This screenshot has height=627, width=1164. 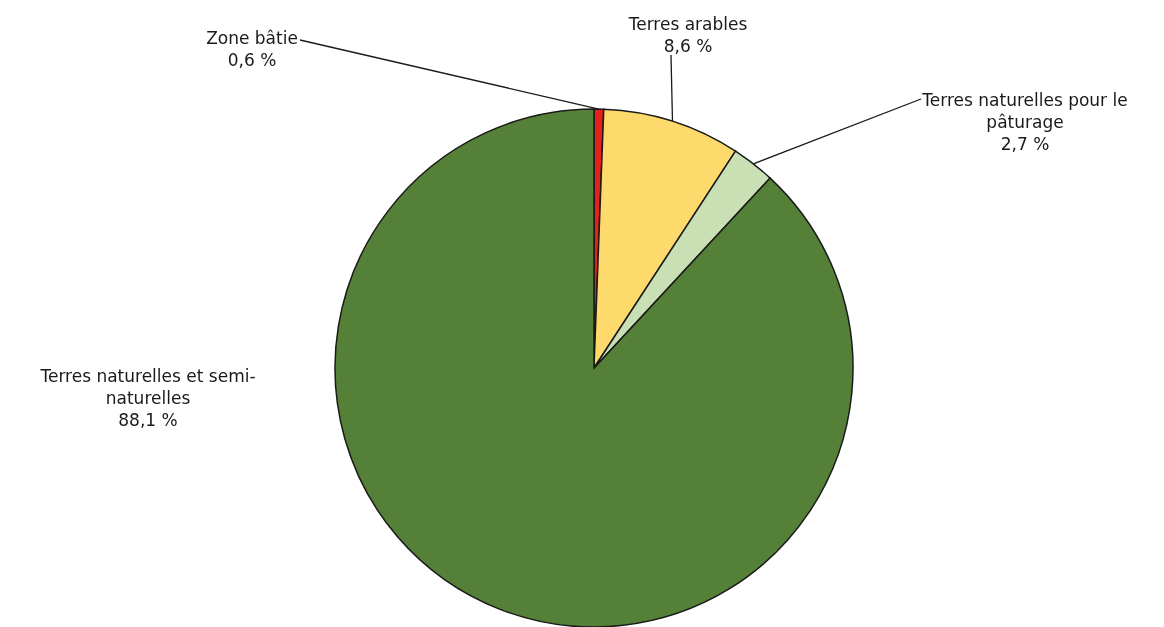 What do you see at coordinates (687, 24) in the screenshot?
I see `slice-label: Terres arables` at bounding box center [687, 24].